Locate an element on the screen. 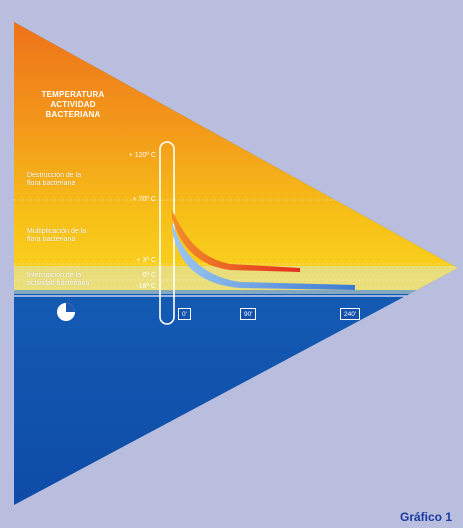 The width and height of the screenshot is (463, 528). title-line: BACTERIANA is located at coordinates (73, 114).